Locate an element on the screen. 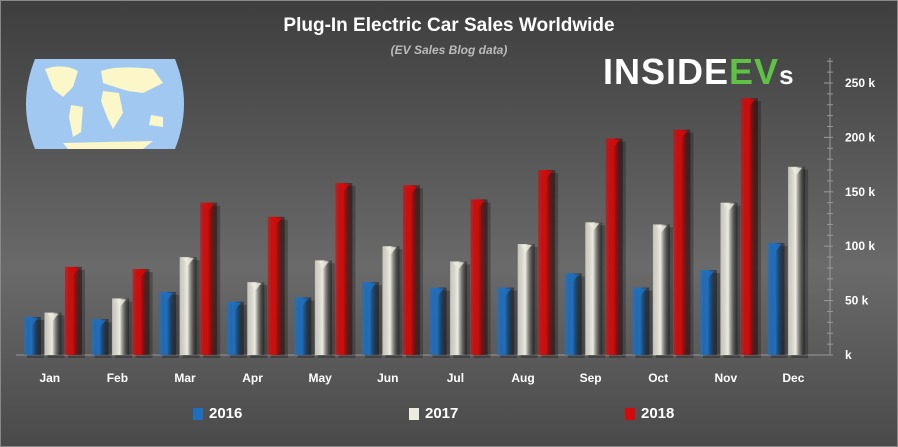 The width and height of the screenshot is (898, 447). bar-2017-Mar is located at coordinates (188, 306).